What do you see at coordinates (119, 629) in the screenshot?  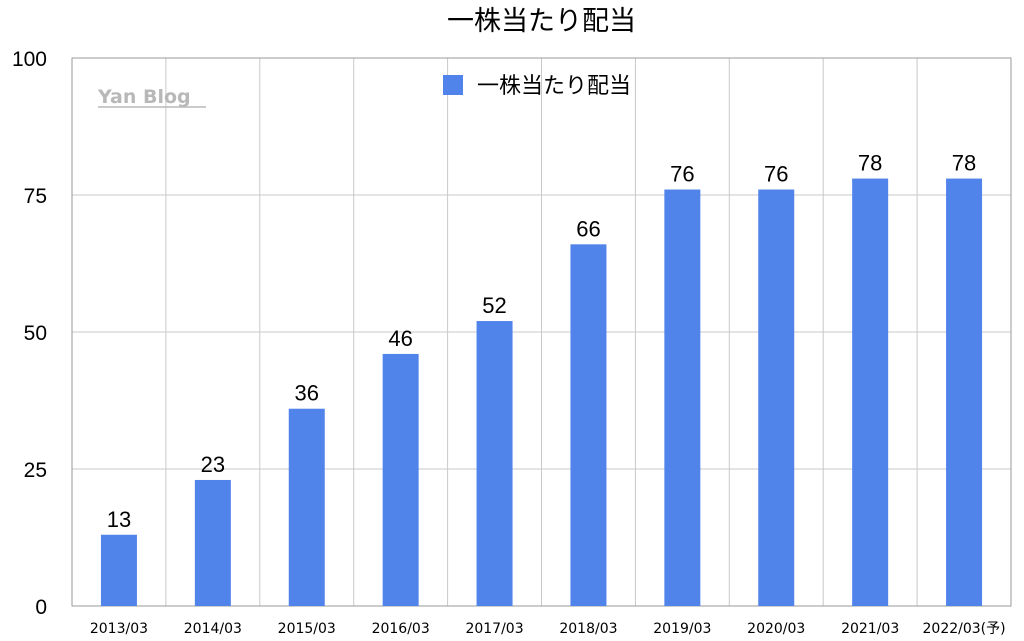 I see `x-axis-tick-label: 2013/03` at bounding box center [119, 629].